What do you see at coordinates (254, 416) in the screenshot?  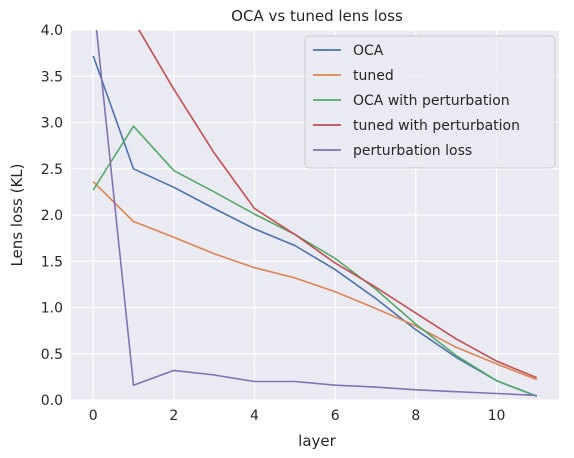 I see `x-tick-label: 4` at bounding box center [254, 416].